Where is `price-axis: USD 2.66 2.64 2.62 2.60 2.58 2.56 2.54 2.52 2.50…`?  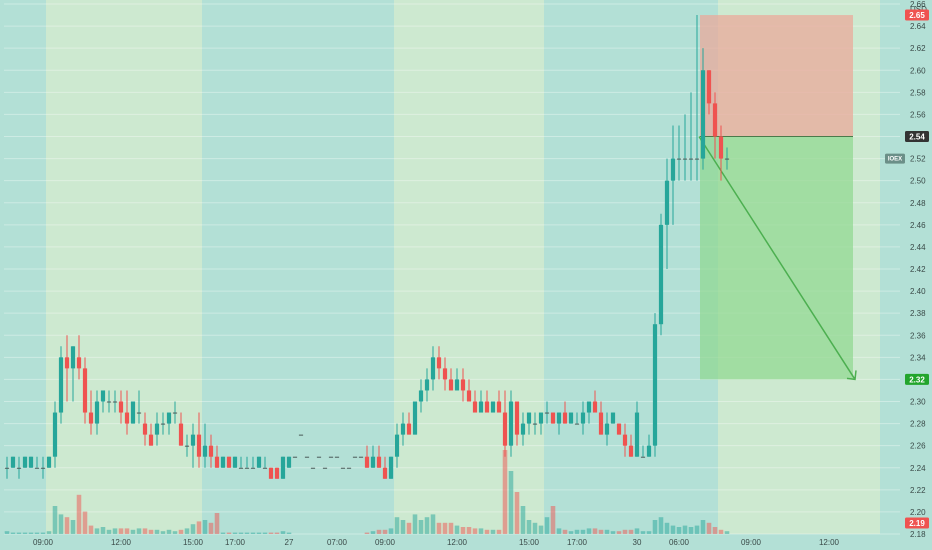 price-axis: USD 2.66 2.64 2.62 2.60 2.58 2.56 2.54 2.52 2.50… is located at coordinates (918, 269).